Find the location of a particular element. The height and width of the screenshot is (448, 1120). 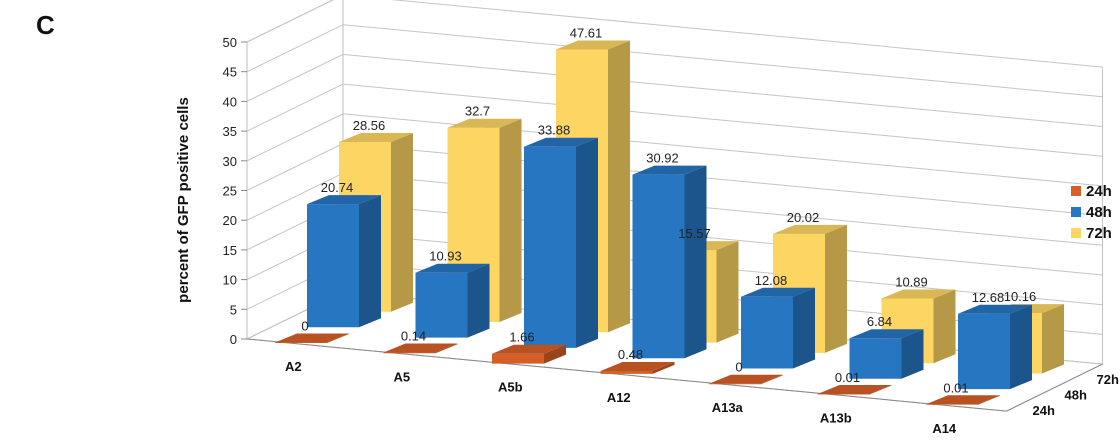

legend-label: 48h is located at coordinates (1099, 212).